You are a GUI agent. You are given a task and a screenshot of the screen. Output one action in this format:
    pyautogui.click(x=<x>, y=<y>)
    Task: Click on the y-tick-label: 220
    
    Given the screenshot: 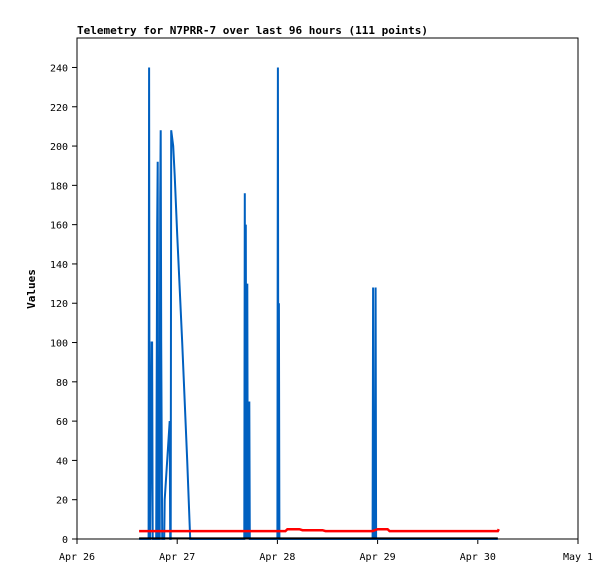 What is the action you would take?
    pyautogui.click(x=59, y=108)
    